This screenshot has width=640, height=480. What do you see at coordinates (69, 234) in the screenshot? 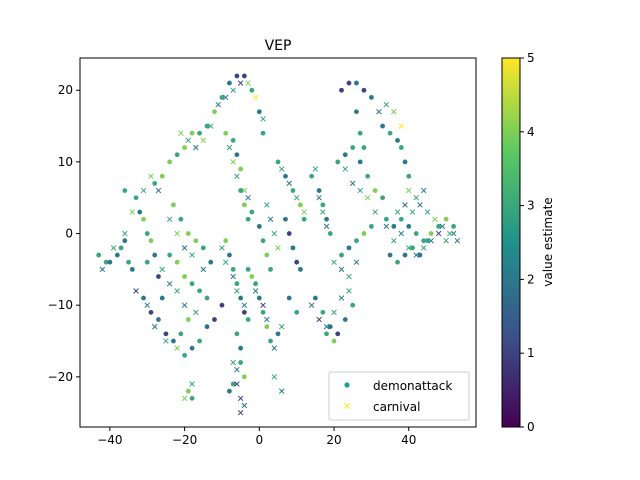
I see `y-tick-label: 0` at bounding box center [69, 234].